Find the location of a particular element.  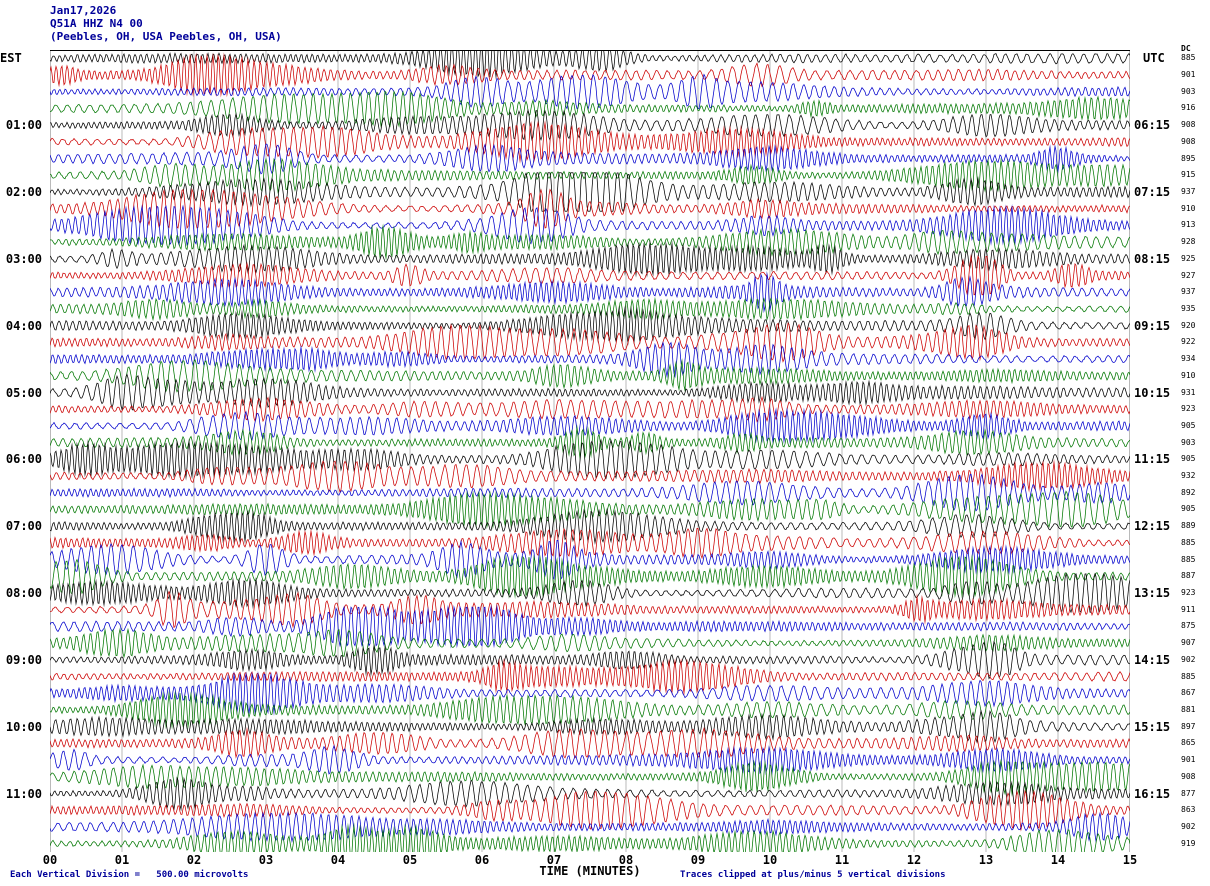

x-tick-label: 09 is located at coordinates (698, 860).